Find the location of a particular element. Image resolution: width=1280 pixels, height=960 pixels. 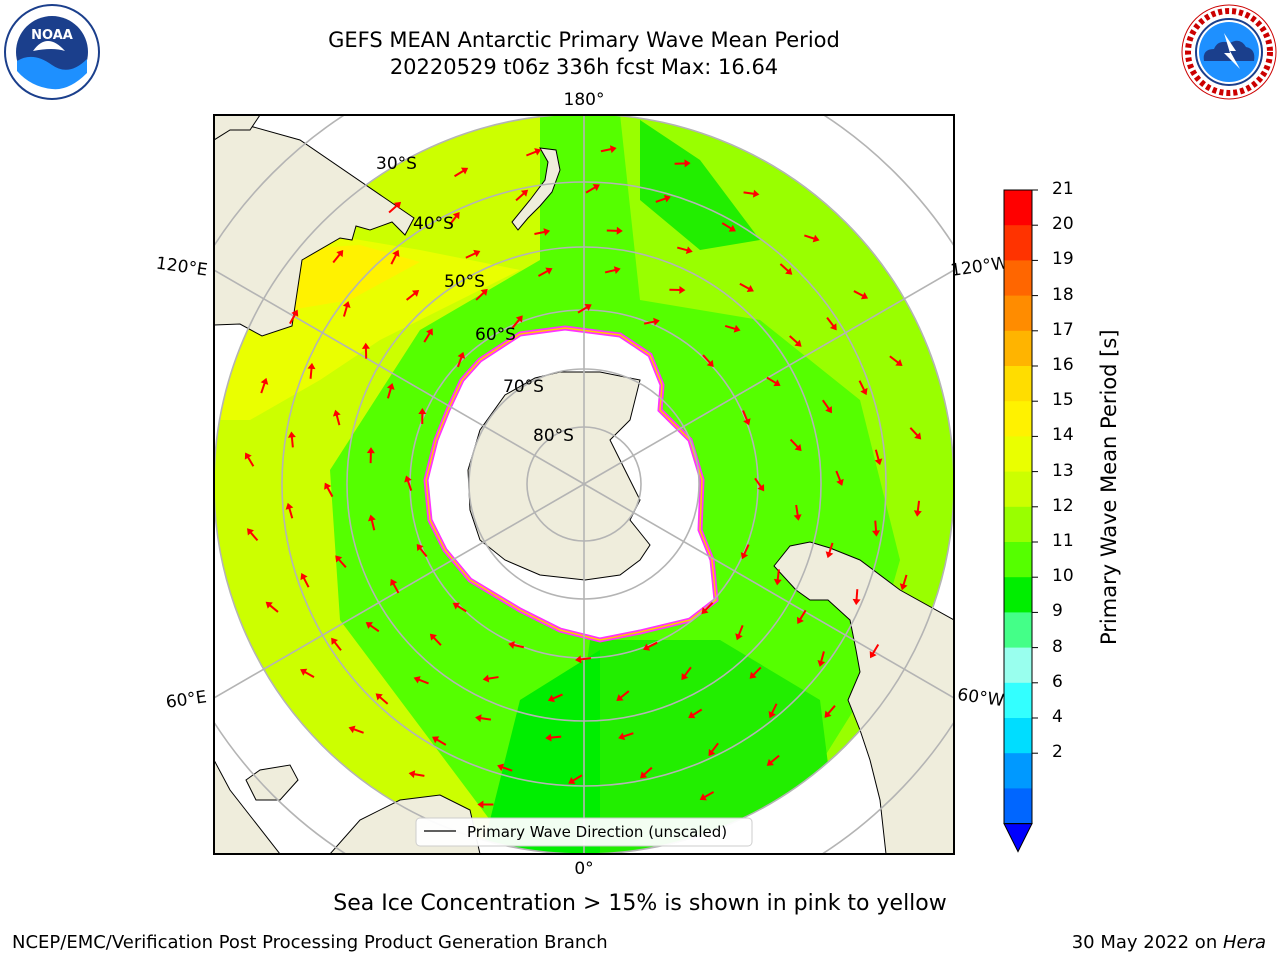

lat-label-40s: 40°S is located at coordinates (433, 224).